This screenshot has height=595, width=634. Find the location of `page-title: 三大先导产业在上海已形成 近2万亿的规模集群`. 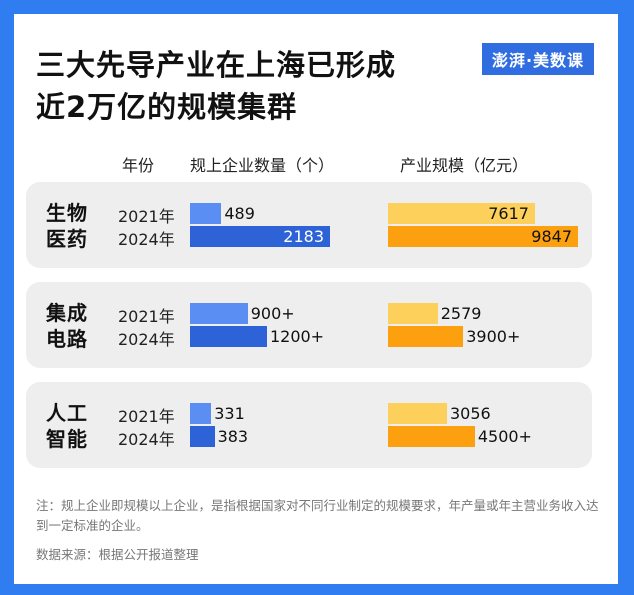

page-title: 三大先导产业在上海已形成 近2万亿的规模集群 is located at coordinates (256, 86).